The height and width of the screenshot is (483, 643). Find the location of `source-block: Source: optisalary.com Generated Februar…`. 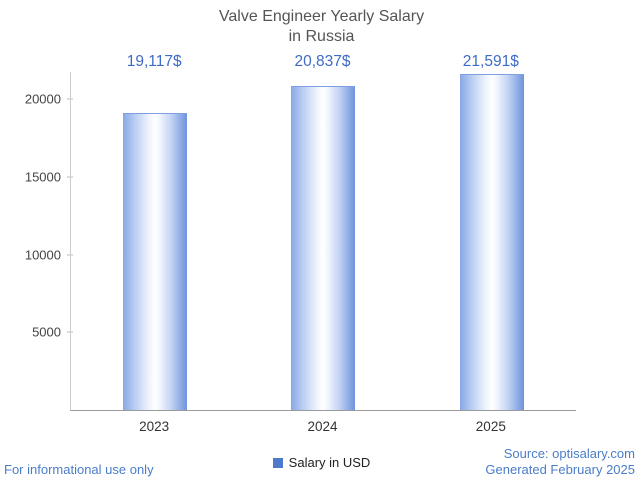

source-block: Source: optisalary.com Generated Februar… is located at coordinates (560, 462).